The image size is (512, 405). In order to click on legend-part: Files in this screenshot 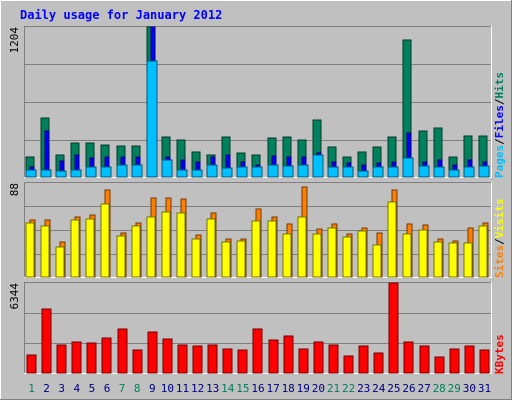, I will do `click(499, 121)`.